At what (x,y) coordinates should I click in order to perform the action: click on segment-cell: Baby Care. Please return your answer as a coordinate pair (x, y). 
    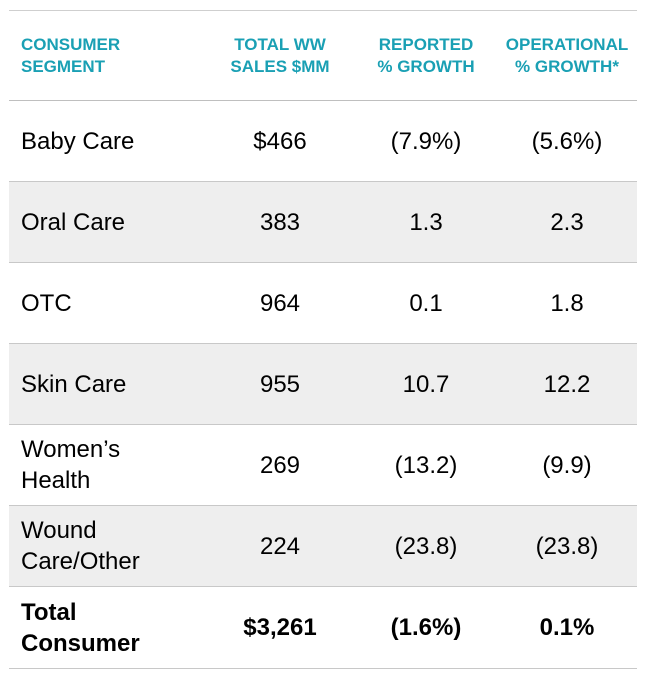
    Looking at the image, I should click on (107, 141).